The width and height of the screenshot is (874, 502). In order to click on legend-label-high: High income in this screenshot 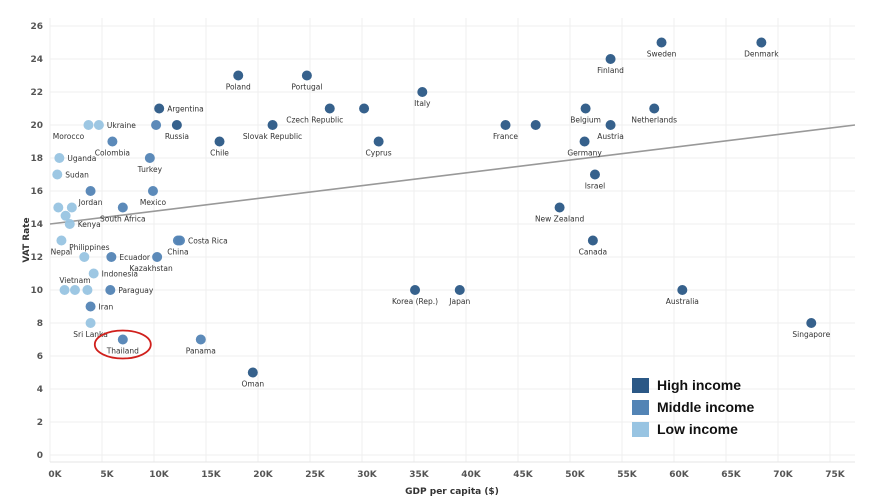, I will do `click(699, 385)`.